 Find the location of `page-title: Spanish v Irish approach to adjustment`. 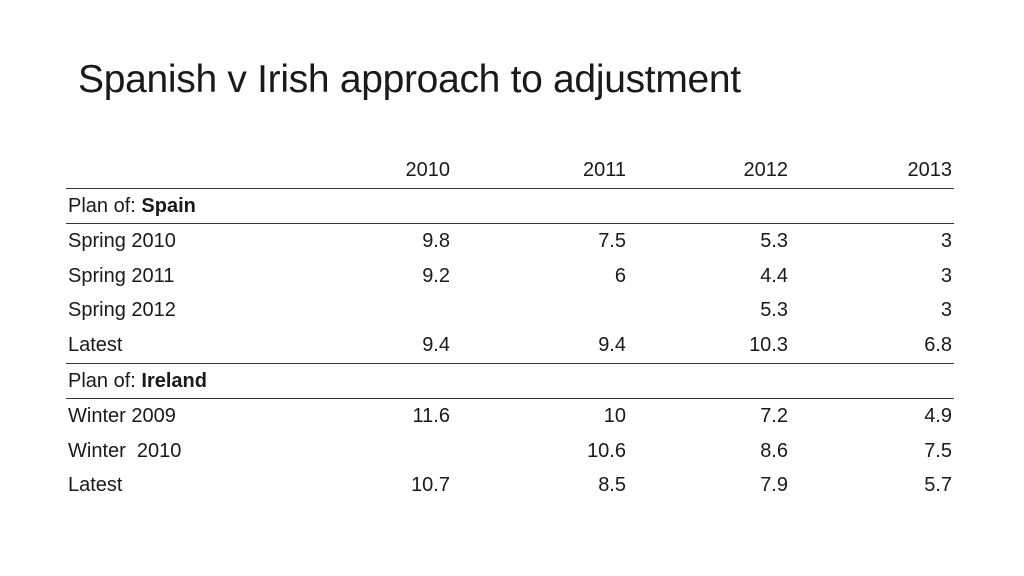

page-title: Spanish v Irish approach to adjustment is located at coordinates (409, 79).